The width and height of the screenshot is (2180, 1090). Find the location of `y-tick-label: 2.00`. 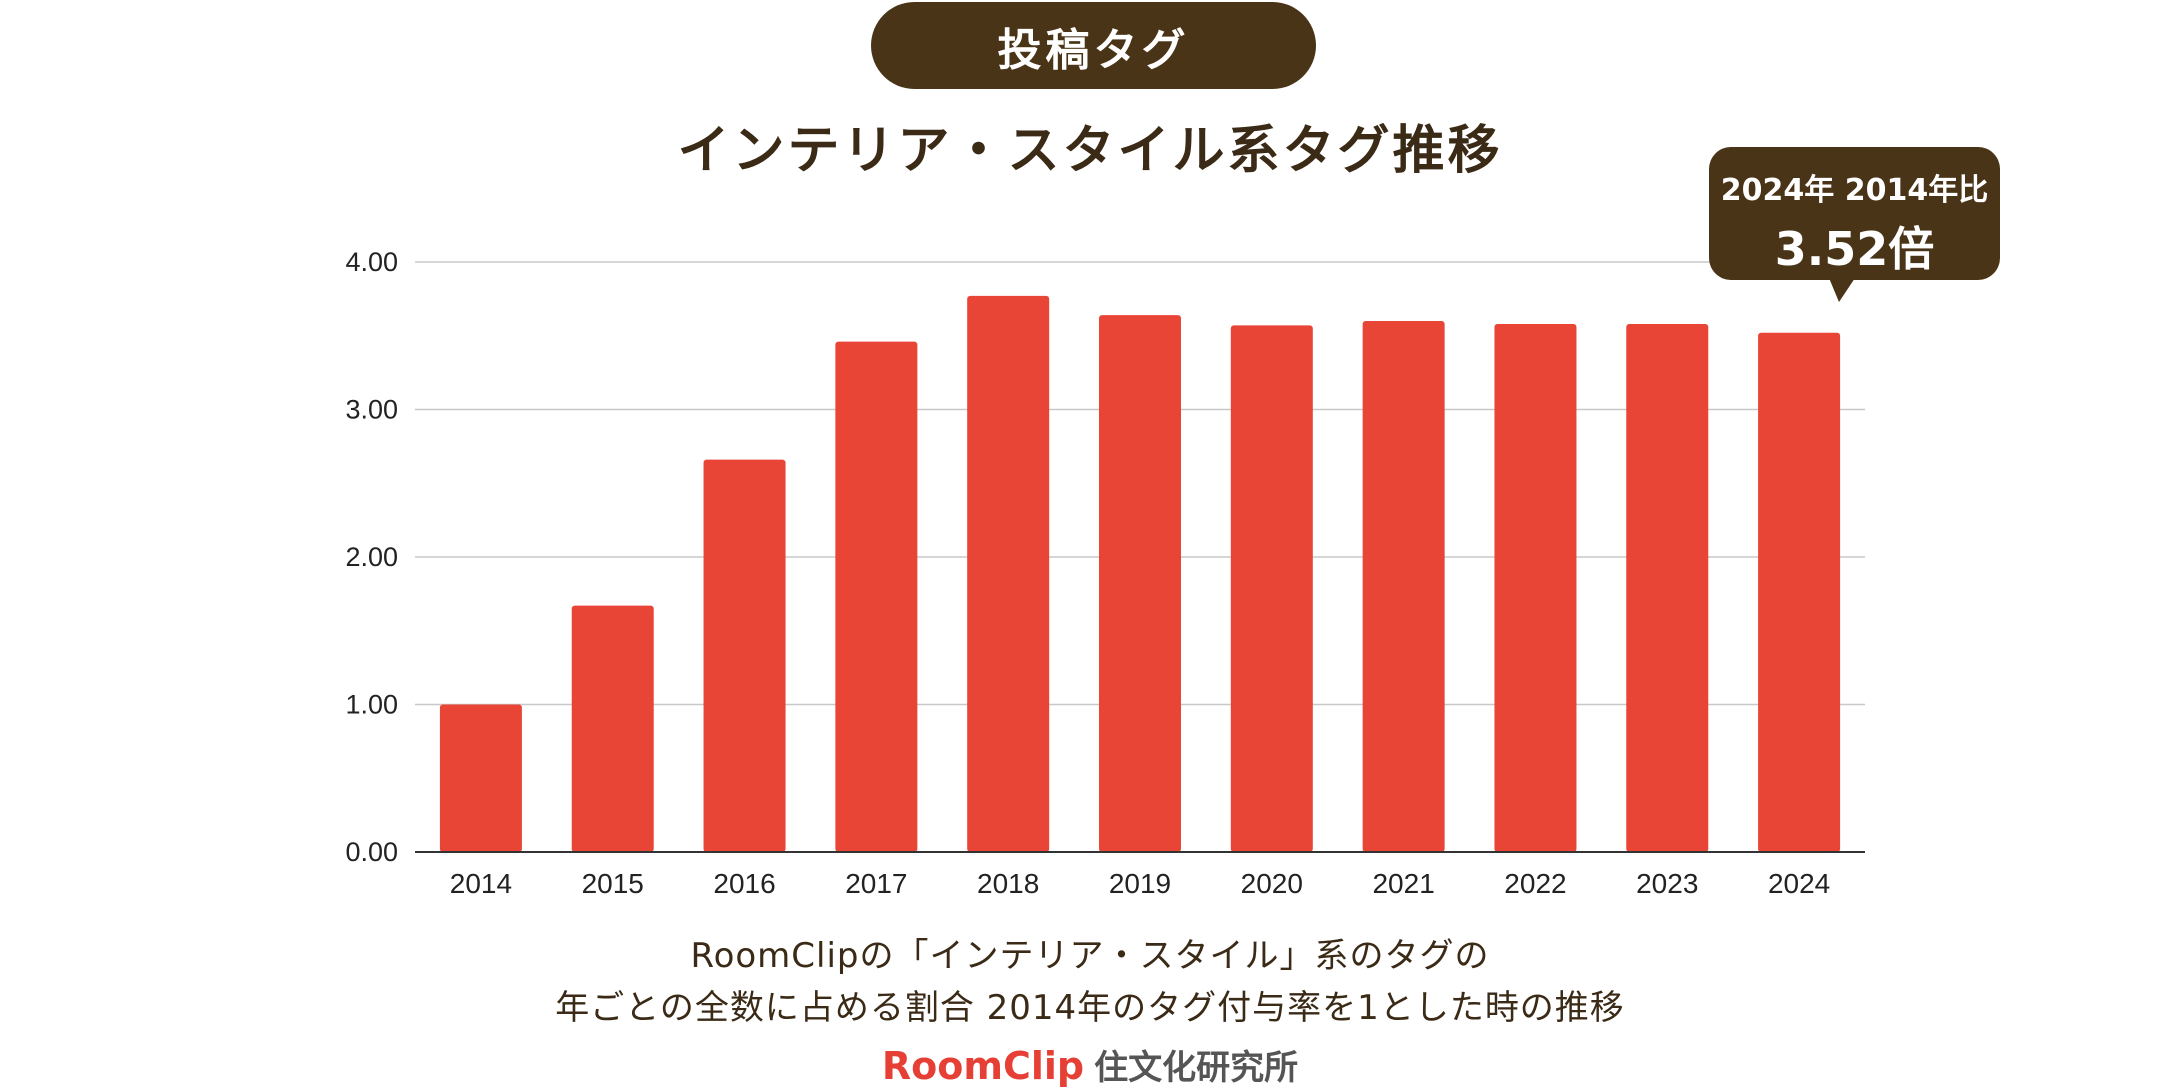

y-tick-label: 2.00 is located at coordinates (371, 557).